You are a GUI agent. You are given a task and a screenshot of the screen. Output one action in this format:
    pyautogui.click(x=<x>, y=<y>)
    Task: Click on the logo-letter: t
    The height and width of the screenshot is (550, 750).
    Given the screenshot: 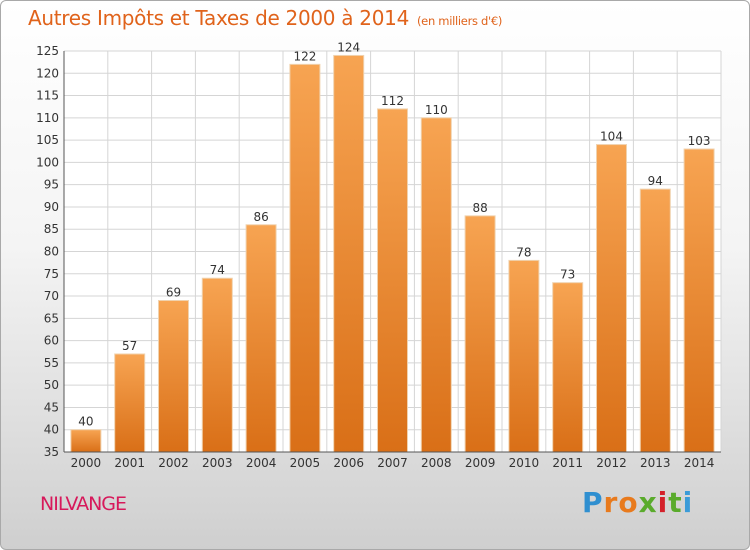 What is the action you would take?
    pyautogui.click(x=675, y=502)
    